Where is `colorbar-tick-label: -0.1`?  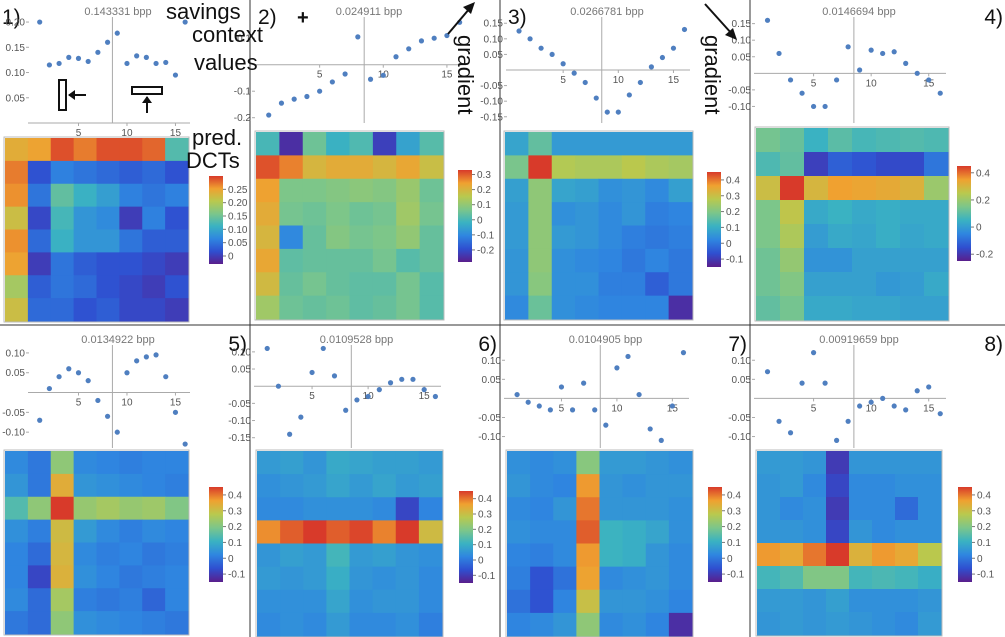 colorbar-tick-label: -0.1 is located at coordinates (237, 575).